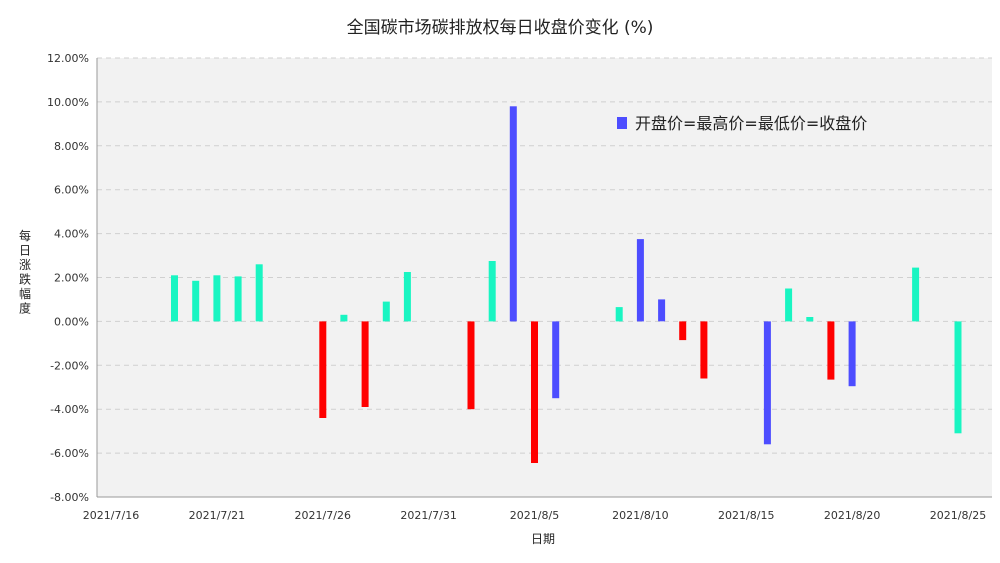  What do you see at coordinates (71, 146) in the screenshot?
I see `y-tick-label: 8.00%` at bounding box center [71, 146].